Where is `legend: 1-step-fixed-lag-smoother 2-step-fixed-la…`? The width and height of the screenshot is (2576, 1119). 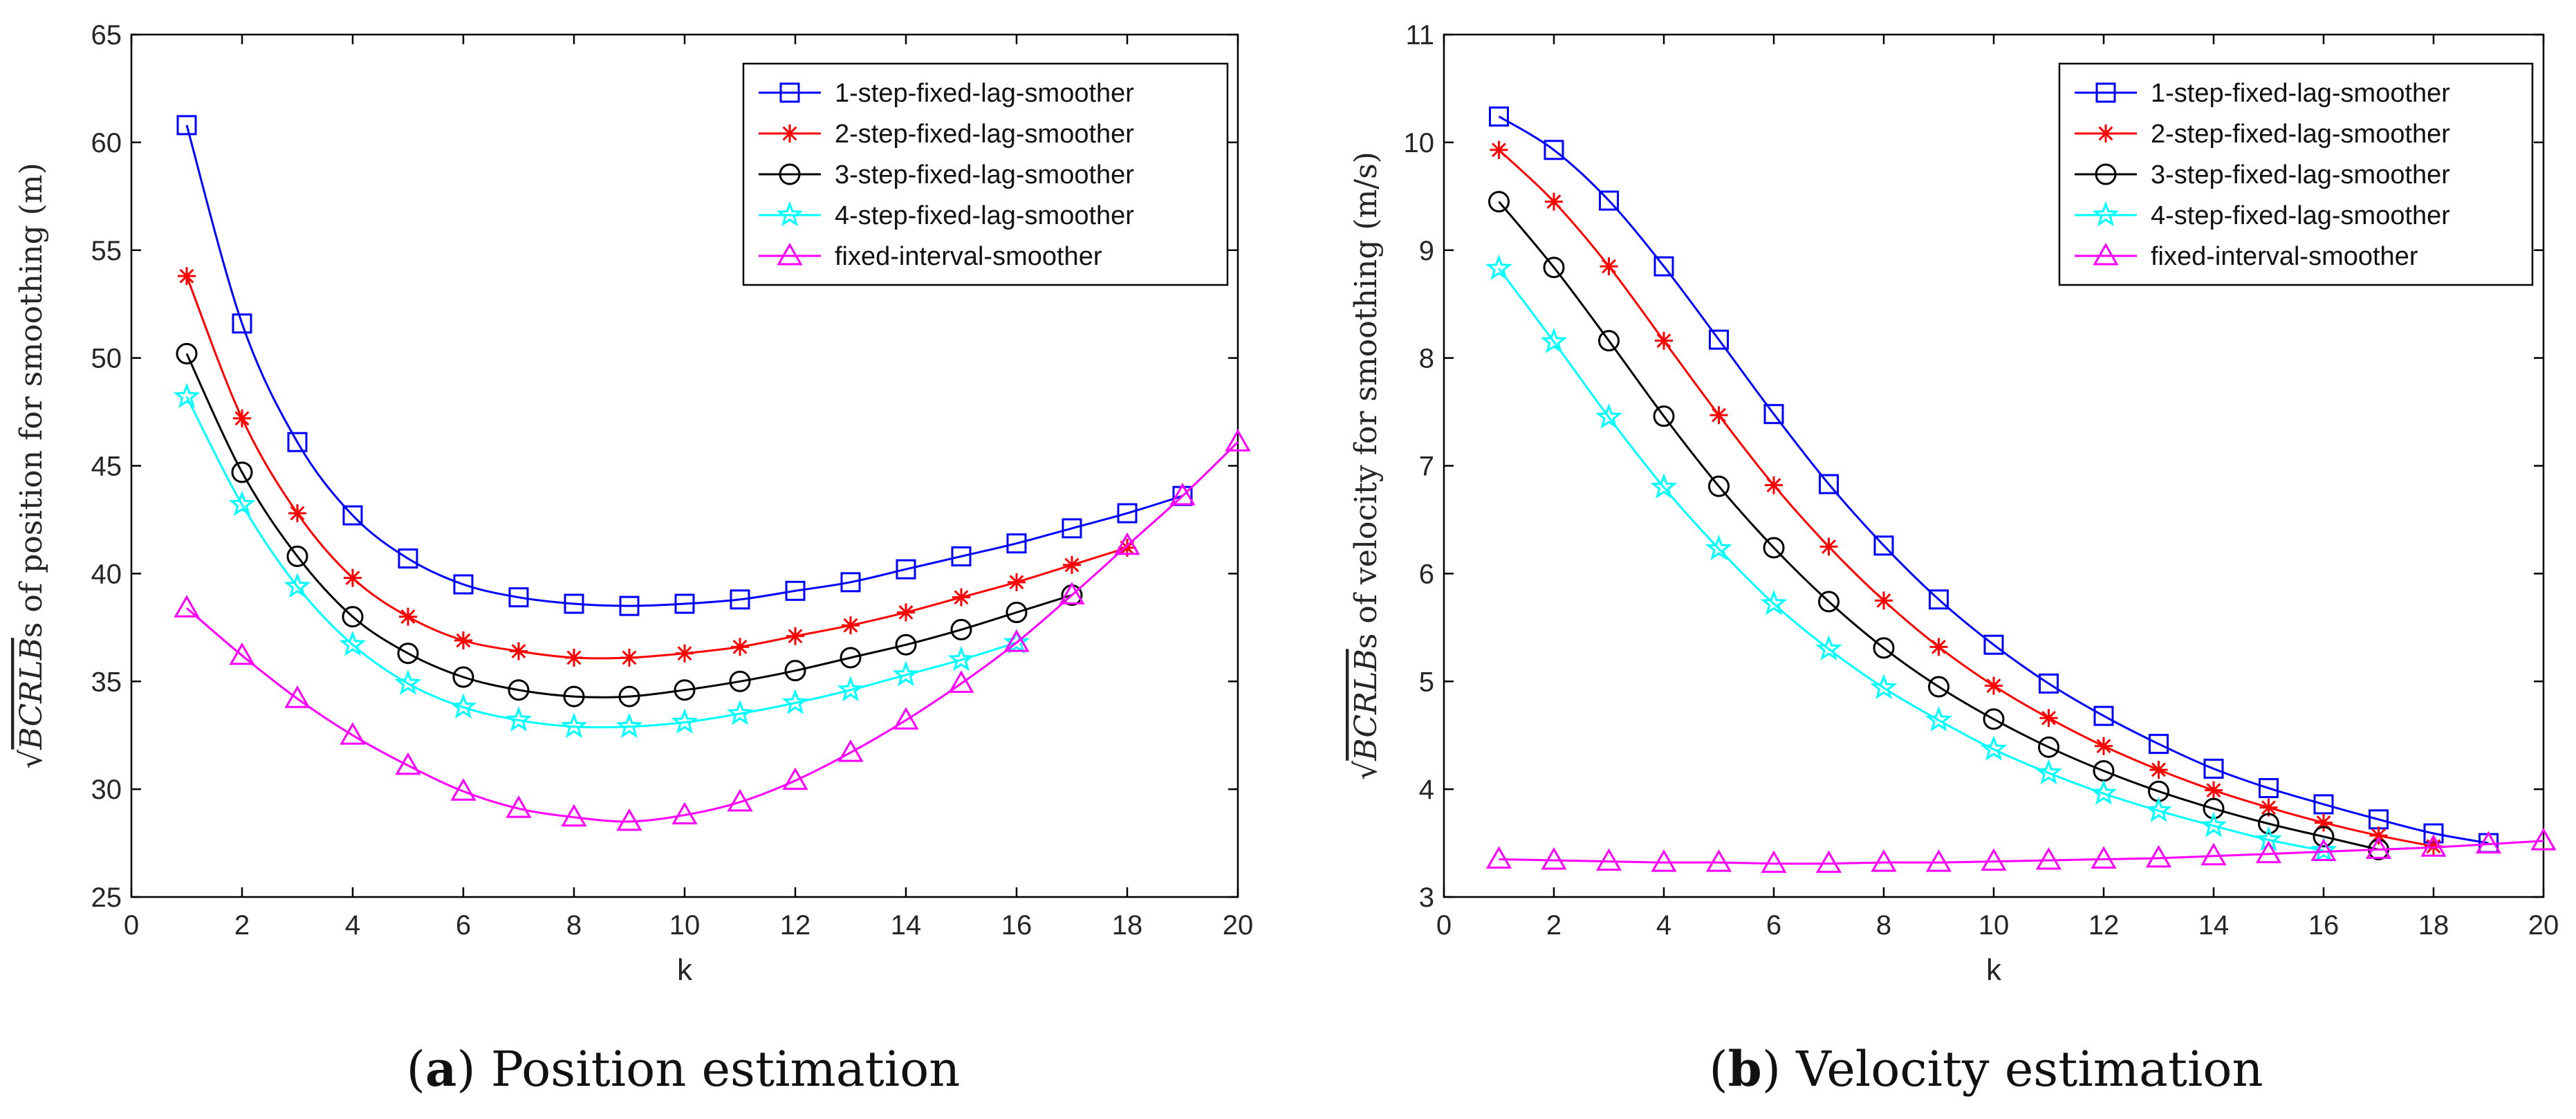
legend: 1-step-fixed-lag-smoother 2-step-fixed-la… is located at coordinates (986, 174).